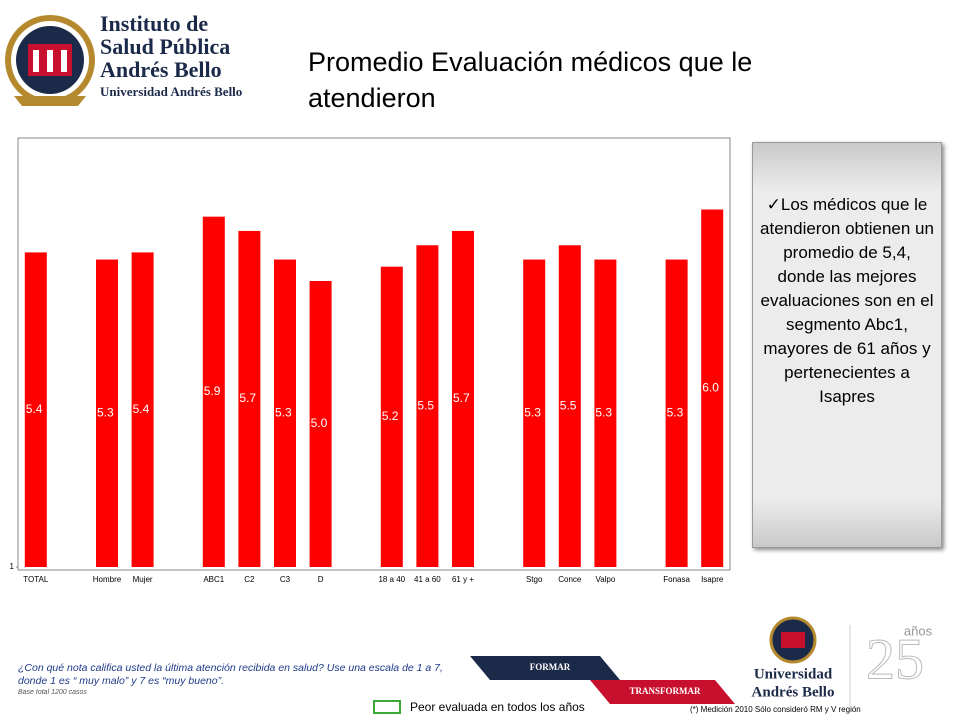 The width and height of the screenshot is (960, 720). I want to click on institute-line: Andrés Bello, so click(161, 69).